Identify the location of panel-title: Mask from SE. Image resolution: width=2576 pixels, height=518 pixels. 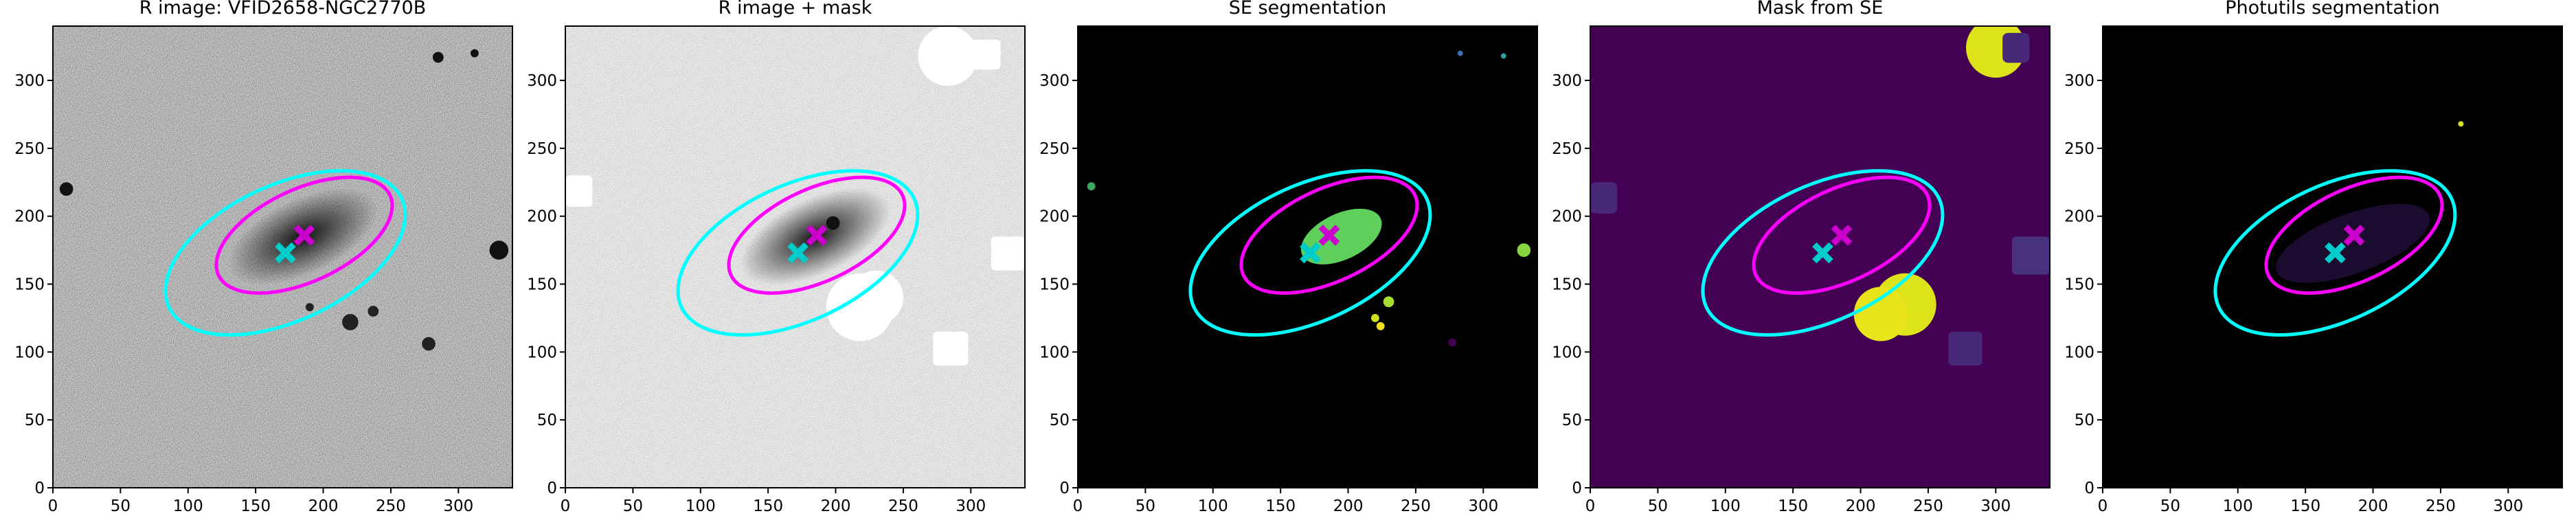
(1820, 9).